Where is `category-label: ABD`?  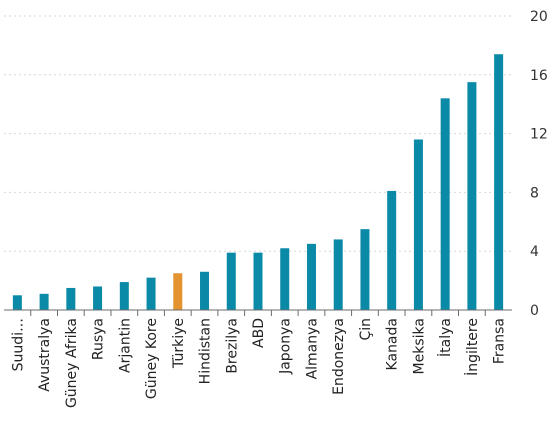
category-label: ABD is located at coordinates (259, 333).